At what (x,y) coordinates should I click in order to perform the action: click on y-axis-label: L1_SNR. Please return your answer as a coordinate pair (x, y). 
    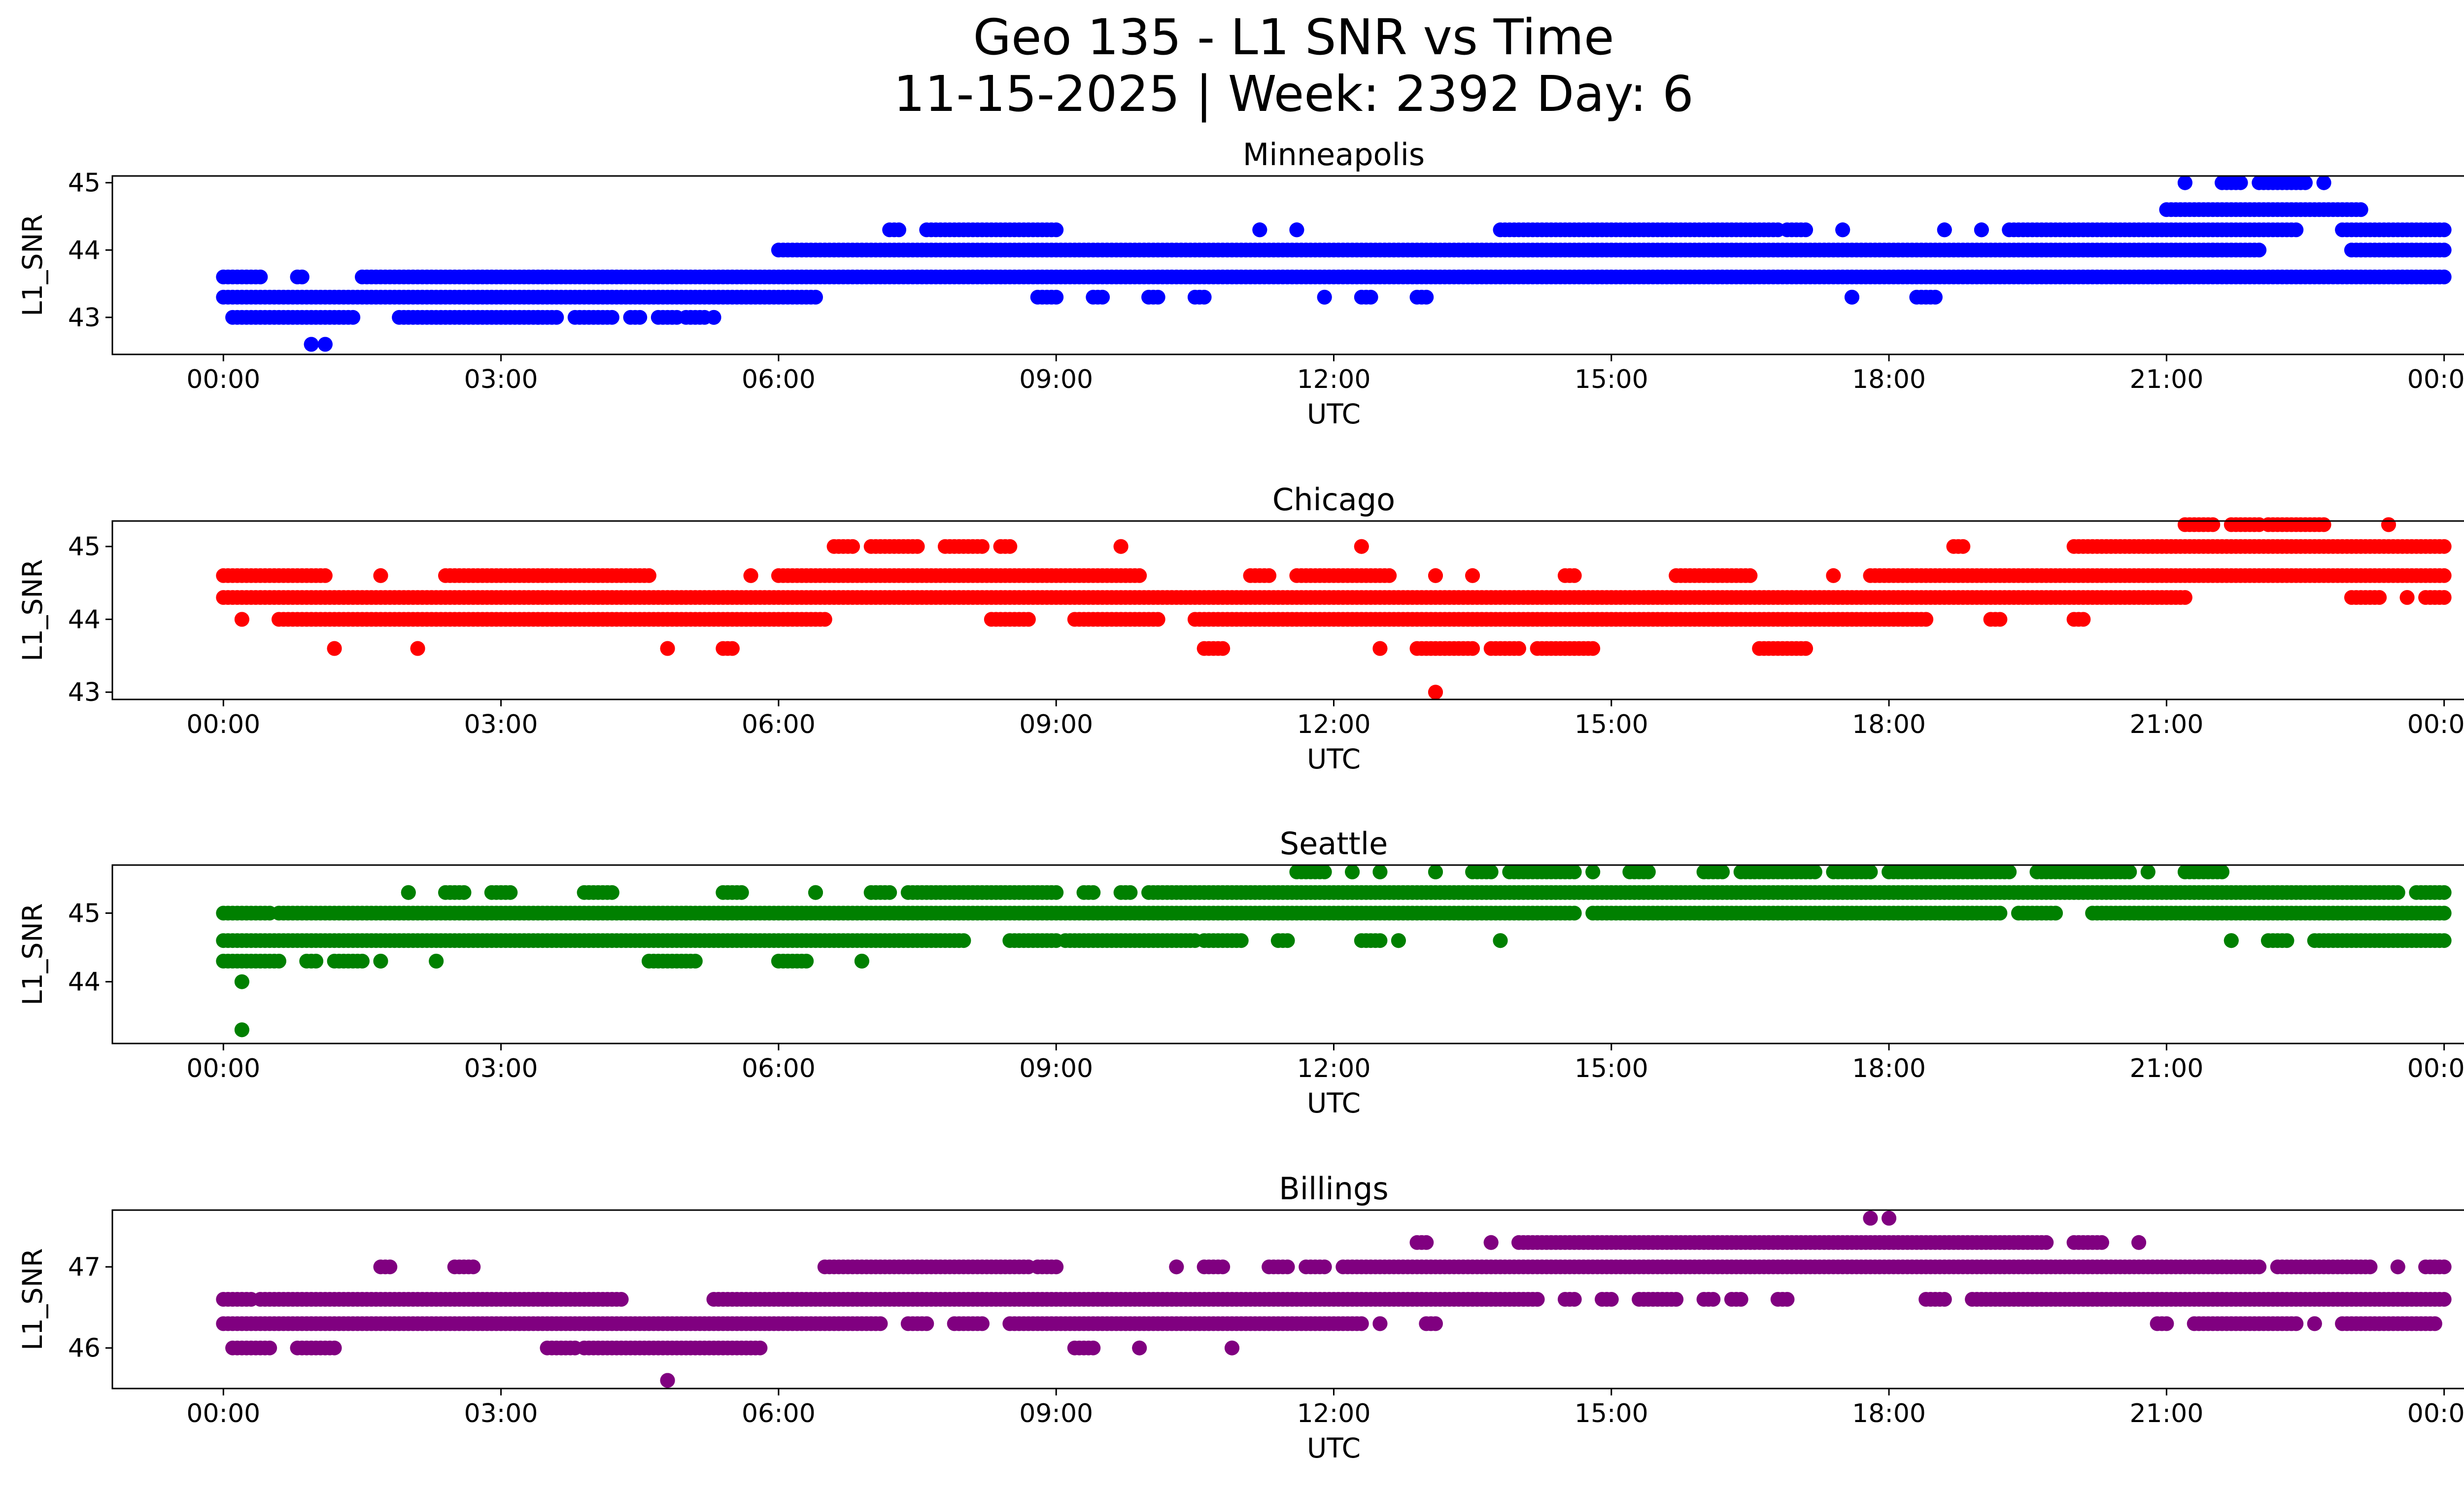
    Looking at the image, I should click on (32, 610).